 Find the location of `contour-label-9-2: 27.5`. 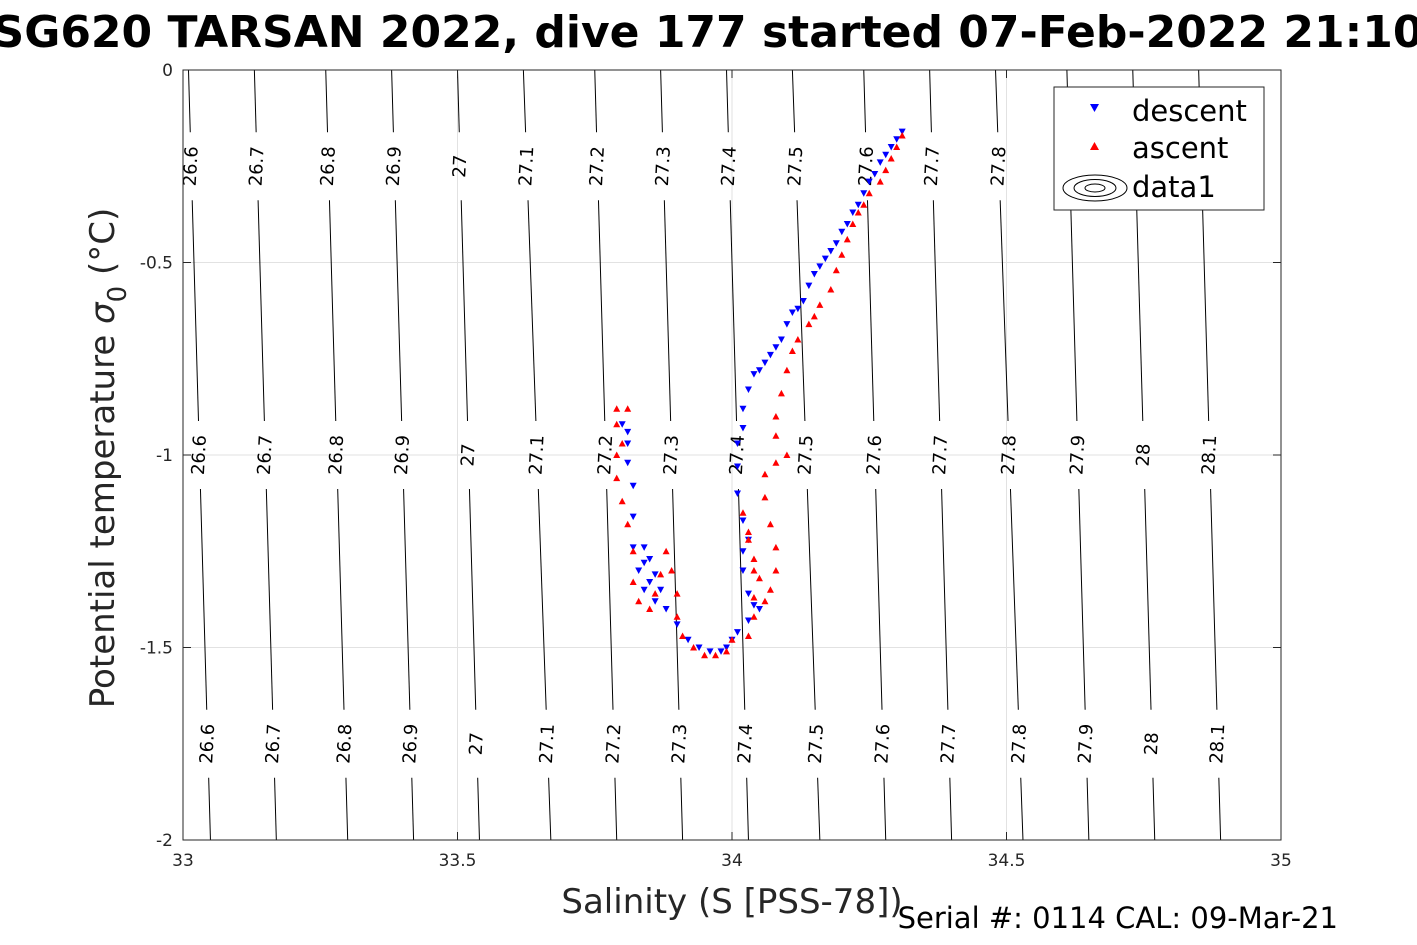

contour-label-9-2: 27.5 is located at coordinates (816, 743).